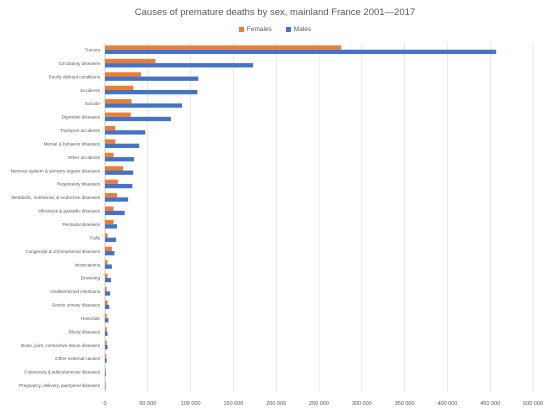 This screenshot has width=550, height=412. Describe the element at coordinates (81, 224) in the screenshot. I see `category-label: Perinatal diseases` at that location.